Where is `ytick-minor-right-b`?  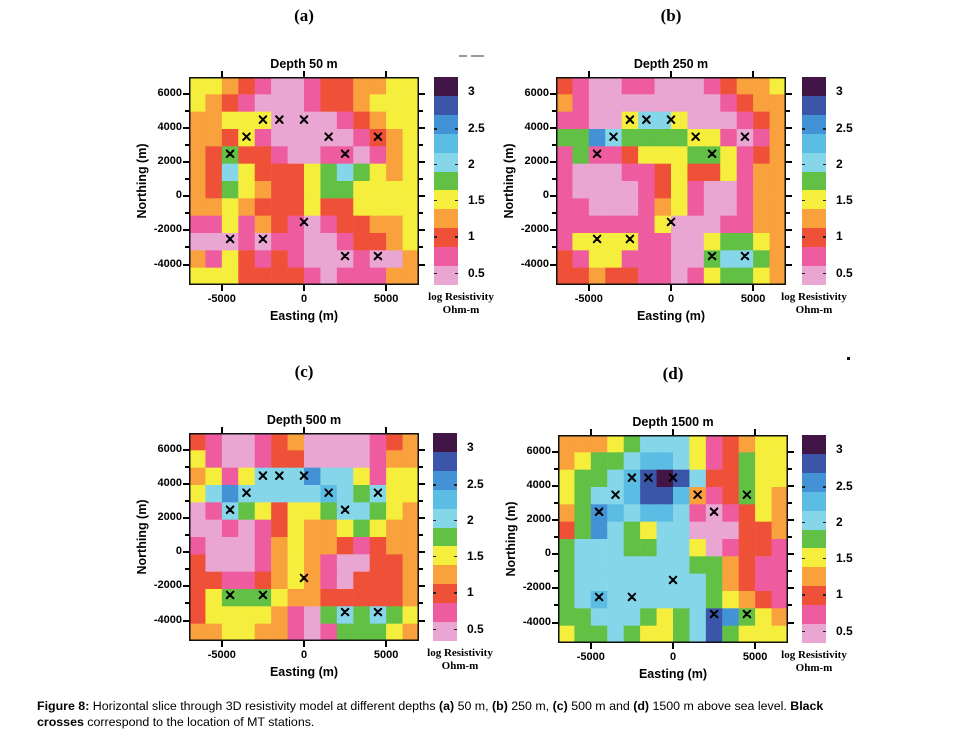 ytick-minor-right-b is located at coordinates (788, 213).